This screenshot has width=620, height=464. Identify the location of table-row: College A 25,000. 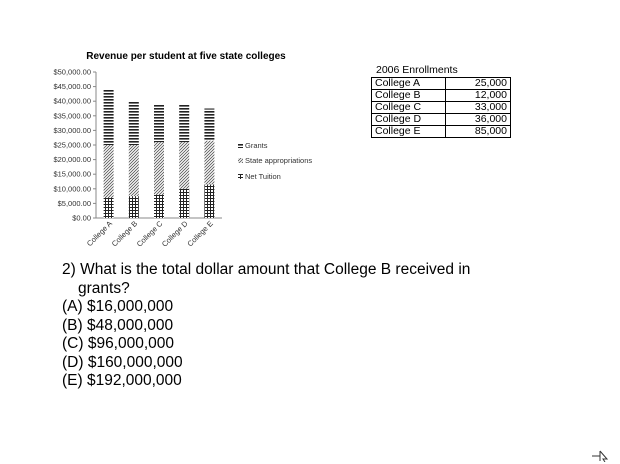
(441, 83).